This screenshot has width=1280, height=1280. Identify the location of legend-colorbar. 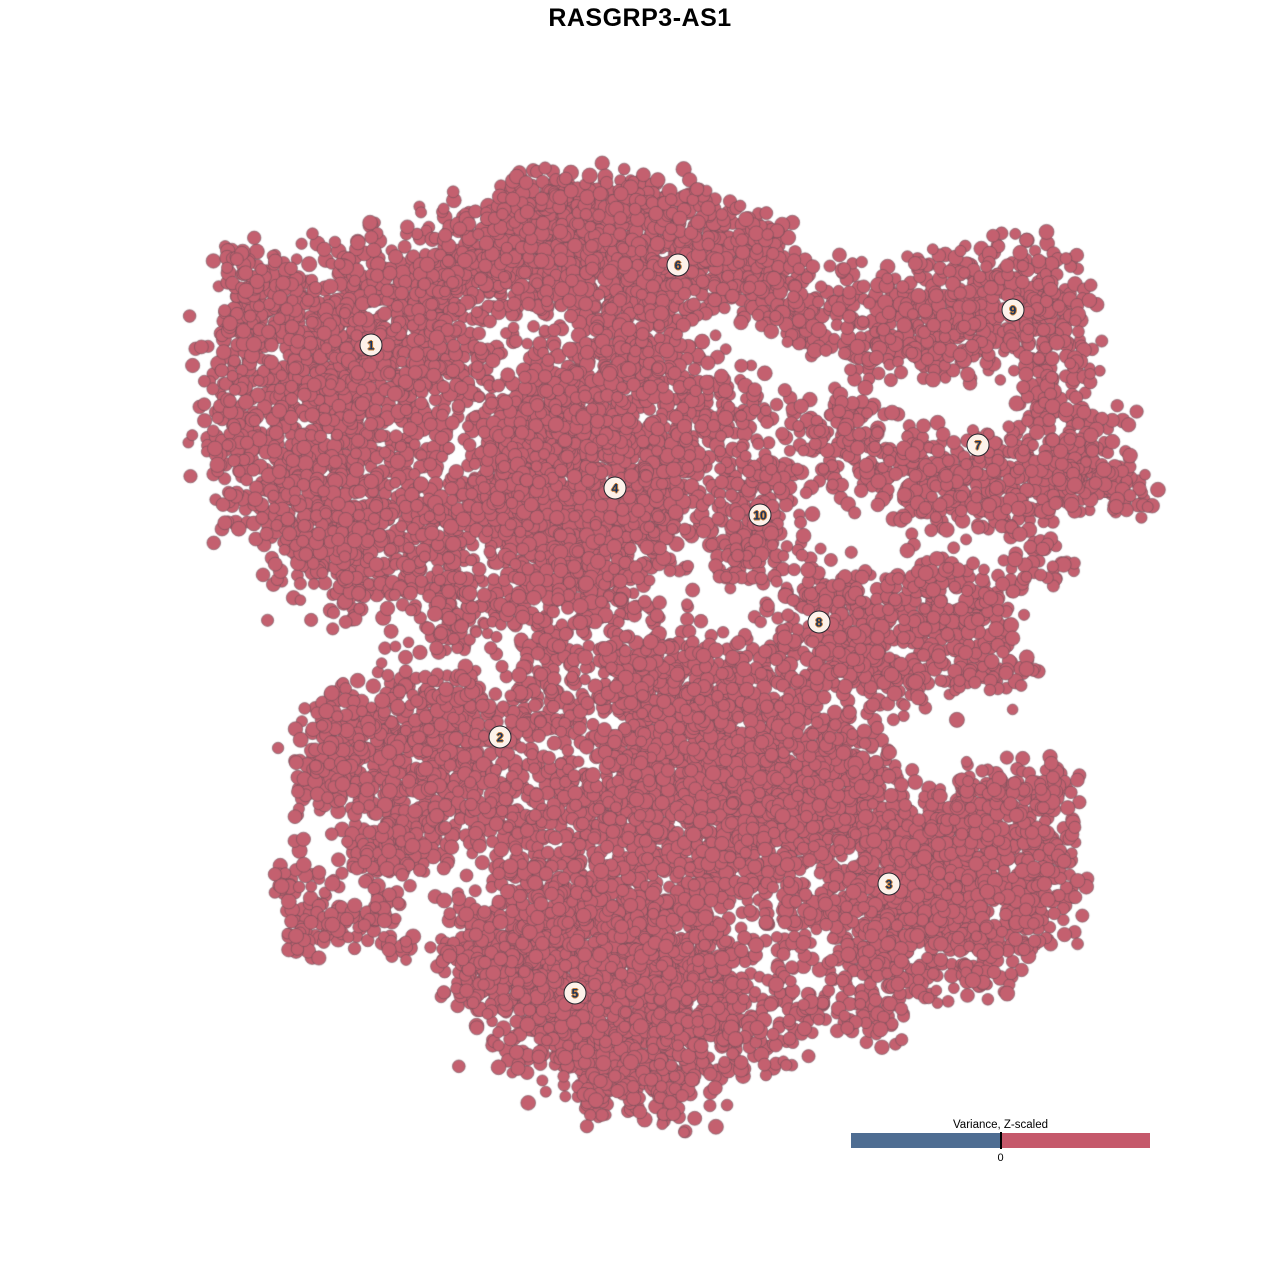
(1000, 1140).